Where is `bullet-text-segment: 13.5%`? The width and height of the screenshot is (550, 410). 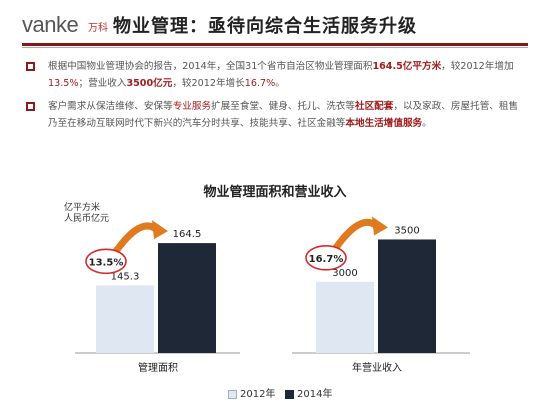 bullet-text-segment: 13.5% is located at coordinates (63, 83).